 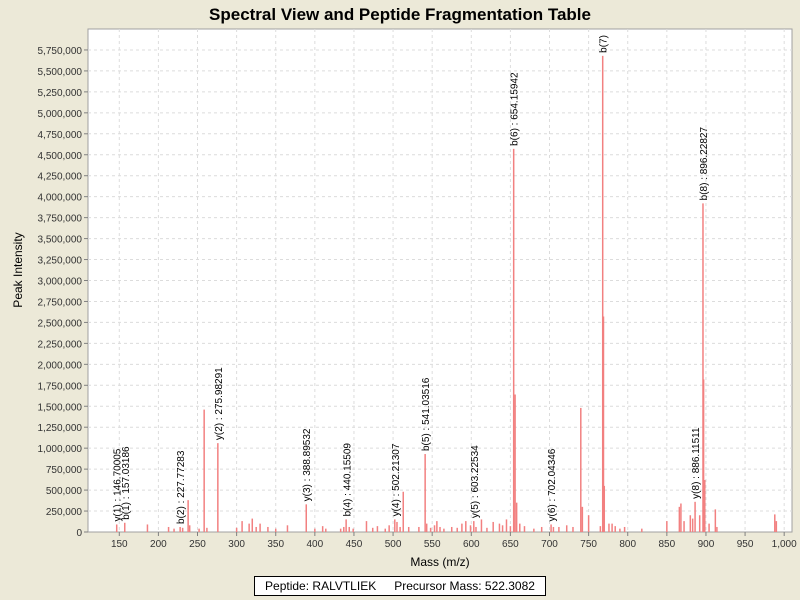 What do you see at coordinates (60, 198) in the screenshot?
I see `y-tick-label: 4,000,000` at bounding box center [60, 198].